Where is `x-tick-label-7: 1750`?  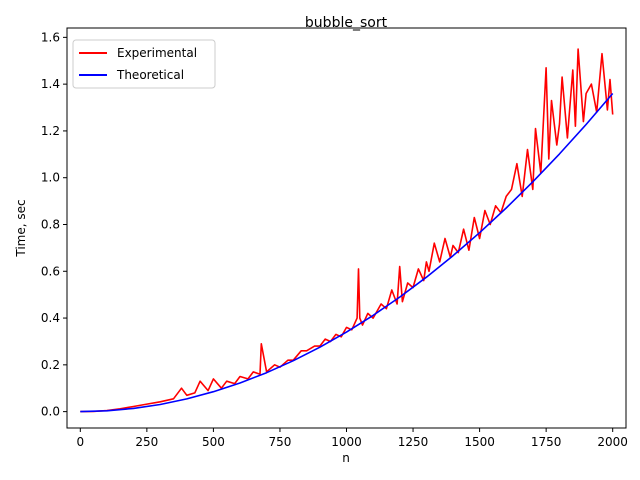 x-tick-label-7: 1750 is located at coordinates (546, 442).